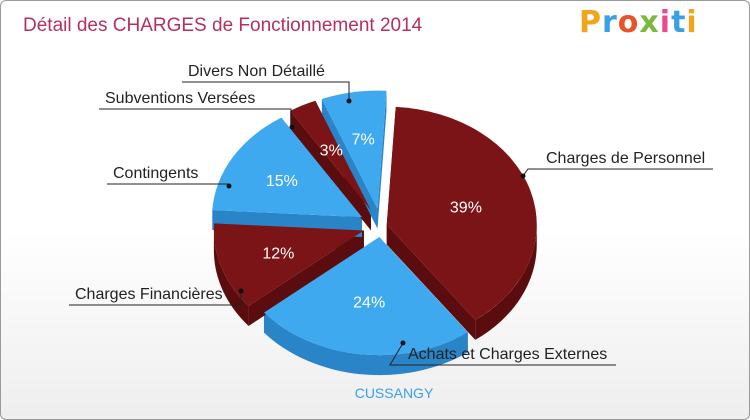 This screenshot has width=750, height=420. I want to click on value-label: 12%, so click(278, 254).